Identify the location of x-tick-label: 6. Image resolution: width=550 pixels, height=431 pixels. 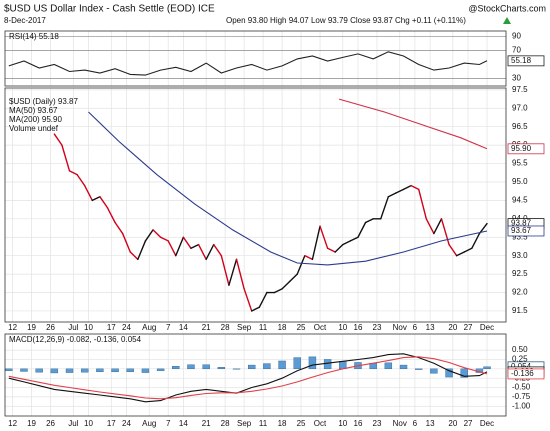
(415, 327).